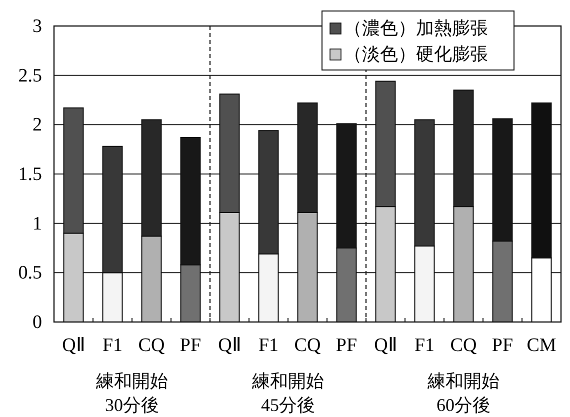 The image size is (570, 417). Describe the element at coordinates (37, 26) in the screenshot. I see `y-tick-label: 3` at that location.